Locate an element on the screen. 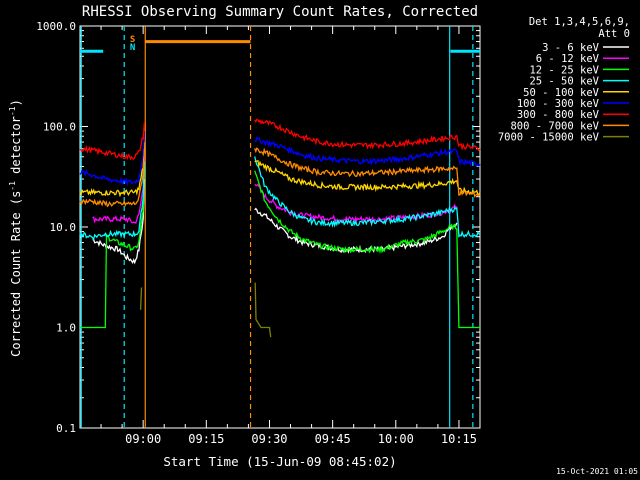 The height and width of the screenshot is (480, 640). y-tick-label: 1.0 is located at coordinates (66, 328).